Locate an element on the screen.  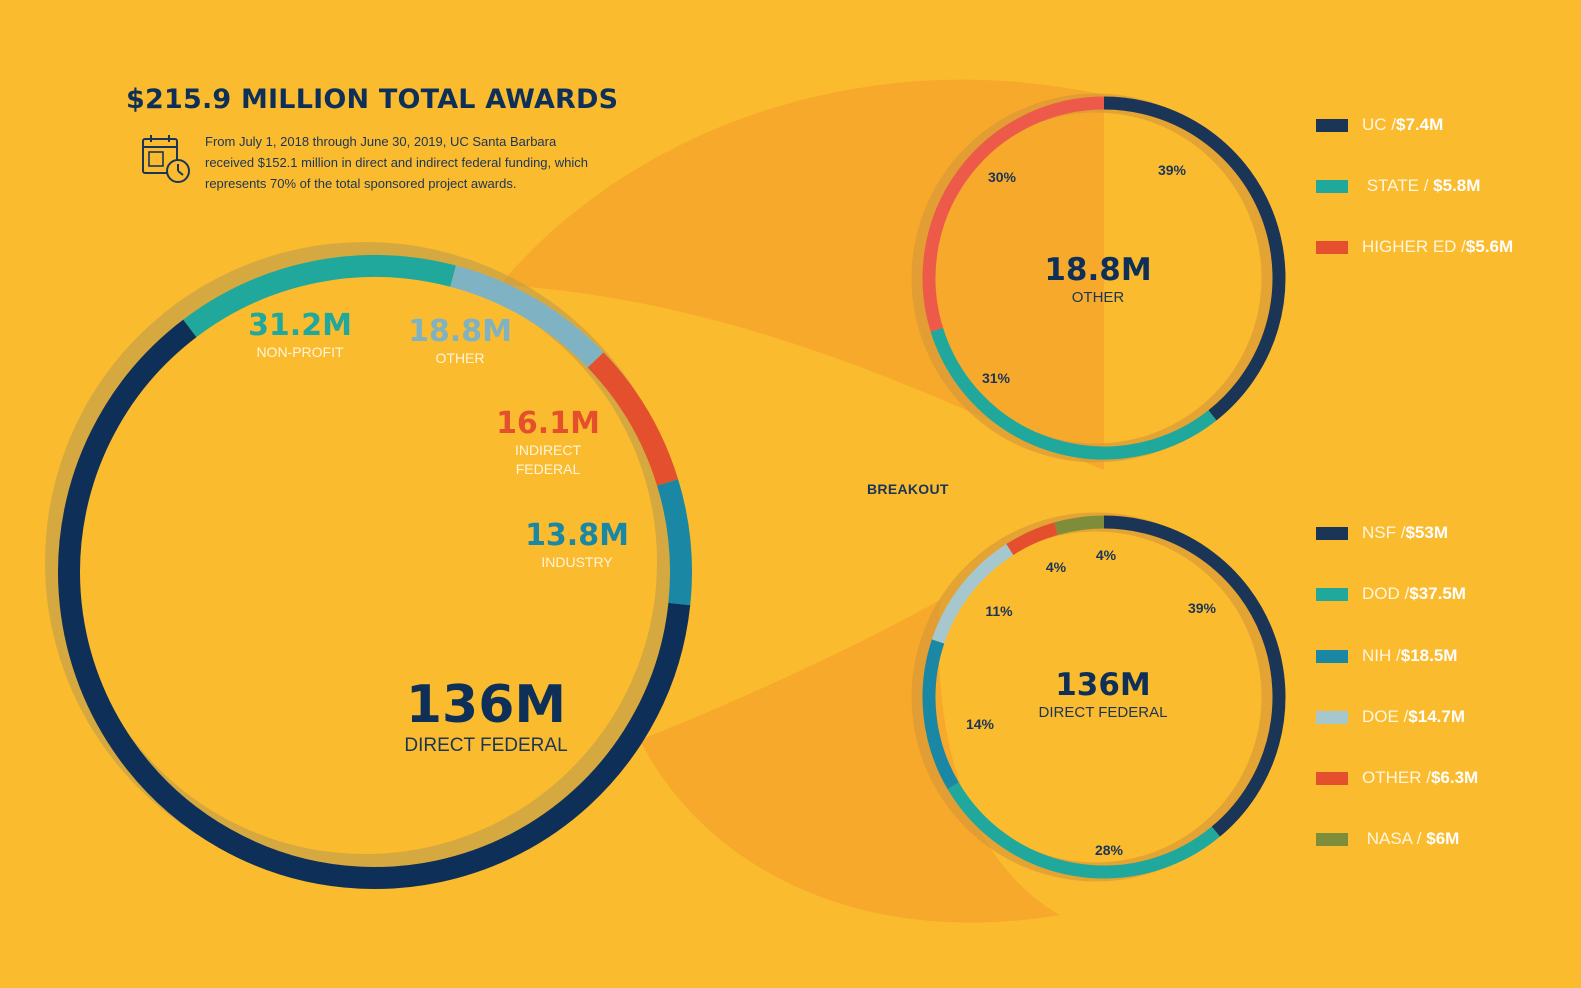
legend-item-nih: NIH / $18.5M is located at coordinates (1386, 656).